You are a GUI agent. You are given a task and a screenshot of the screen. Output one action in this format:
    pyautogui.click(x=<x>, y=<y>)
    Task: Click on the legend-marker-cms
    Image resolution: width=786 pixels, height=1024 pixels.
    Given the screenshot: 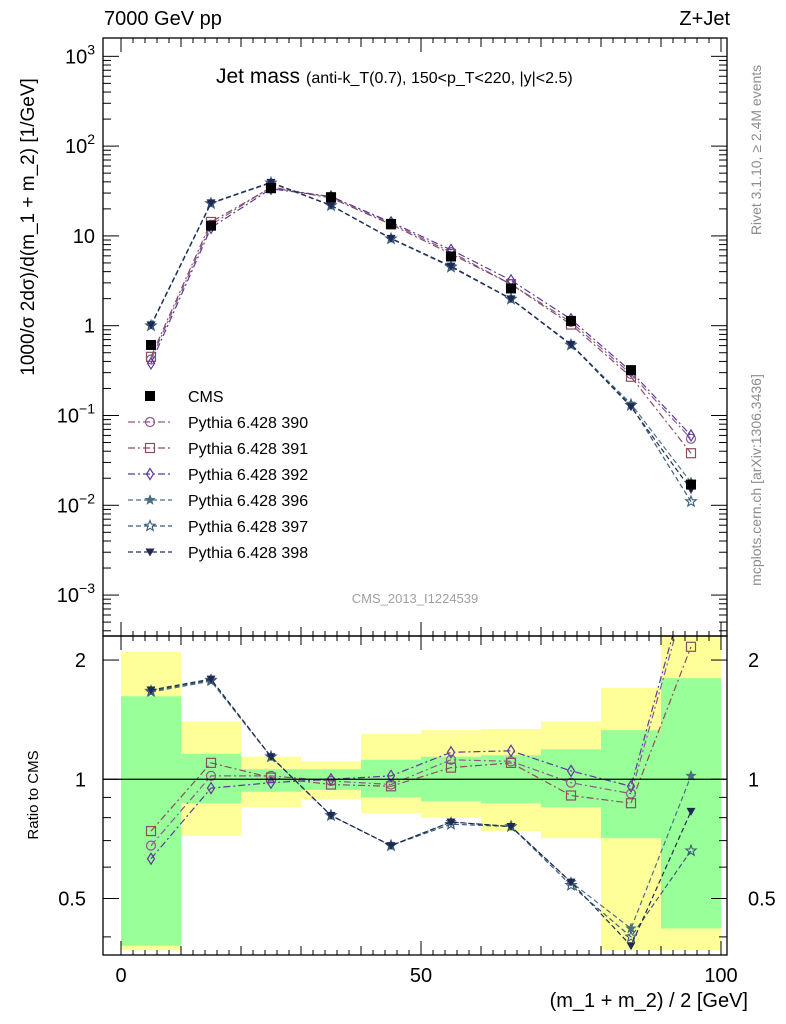 What is the action you would take?
    pyautogui.click(x=150, y=396)
    